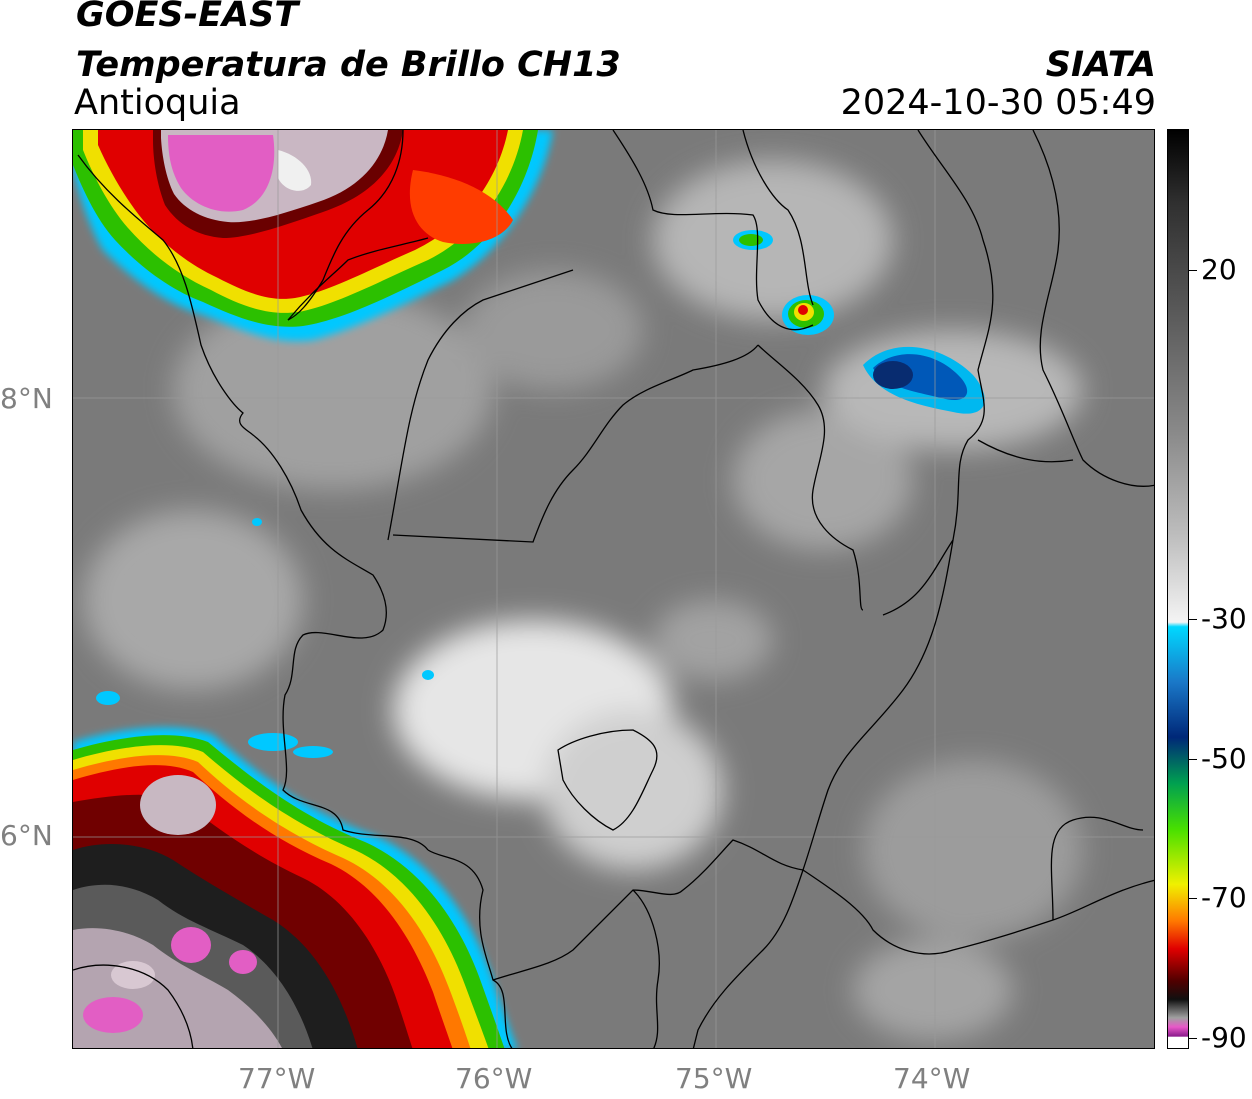 This screenshot has width=1252, height=1099. Describe the element at coordinates (1224, 897) in the screenshot. I see `colorbar-label-minus70: -70` at that location.